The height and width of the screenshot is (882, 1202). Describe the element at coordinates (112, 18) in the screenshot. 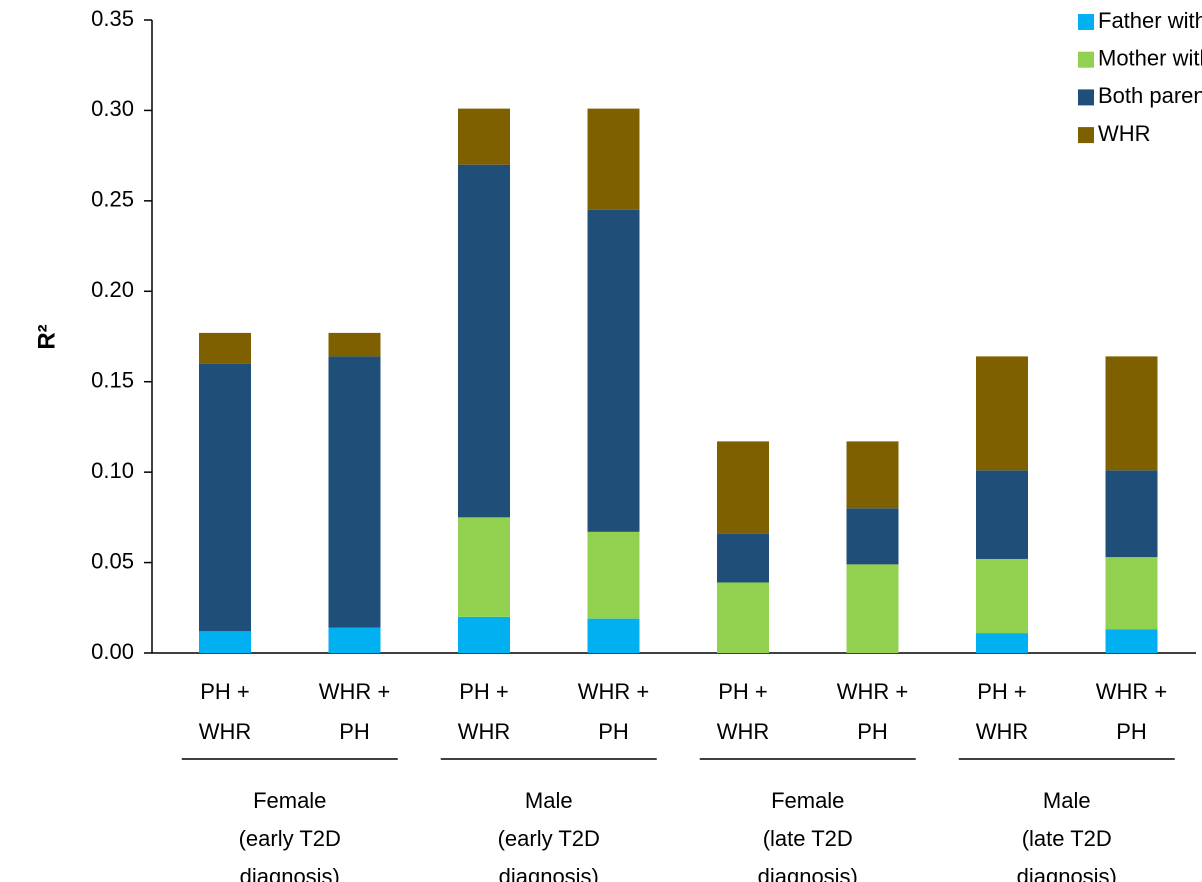

I see `y-tick-label: 0.35` at that location.